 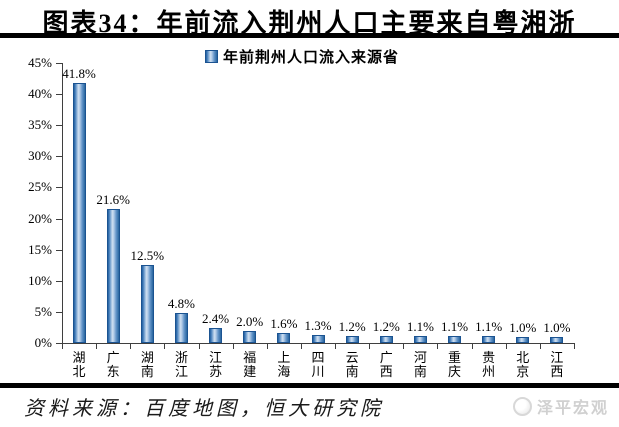 I want to click on category-label: 四 川, so click(x=318, y=364).